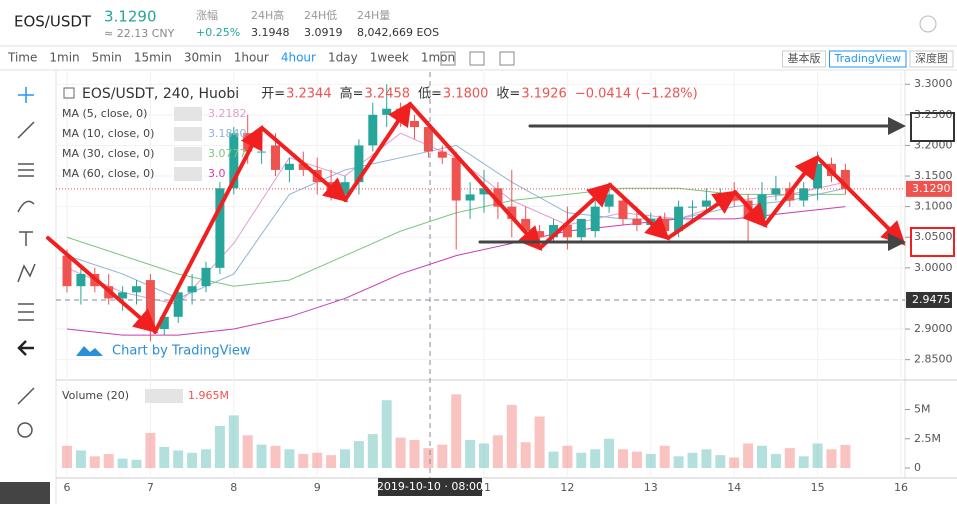 Image resolution: width=957 pixels, height=508 pixels. I want to click on watermark-logo, so click(89, 351).